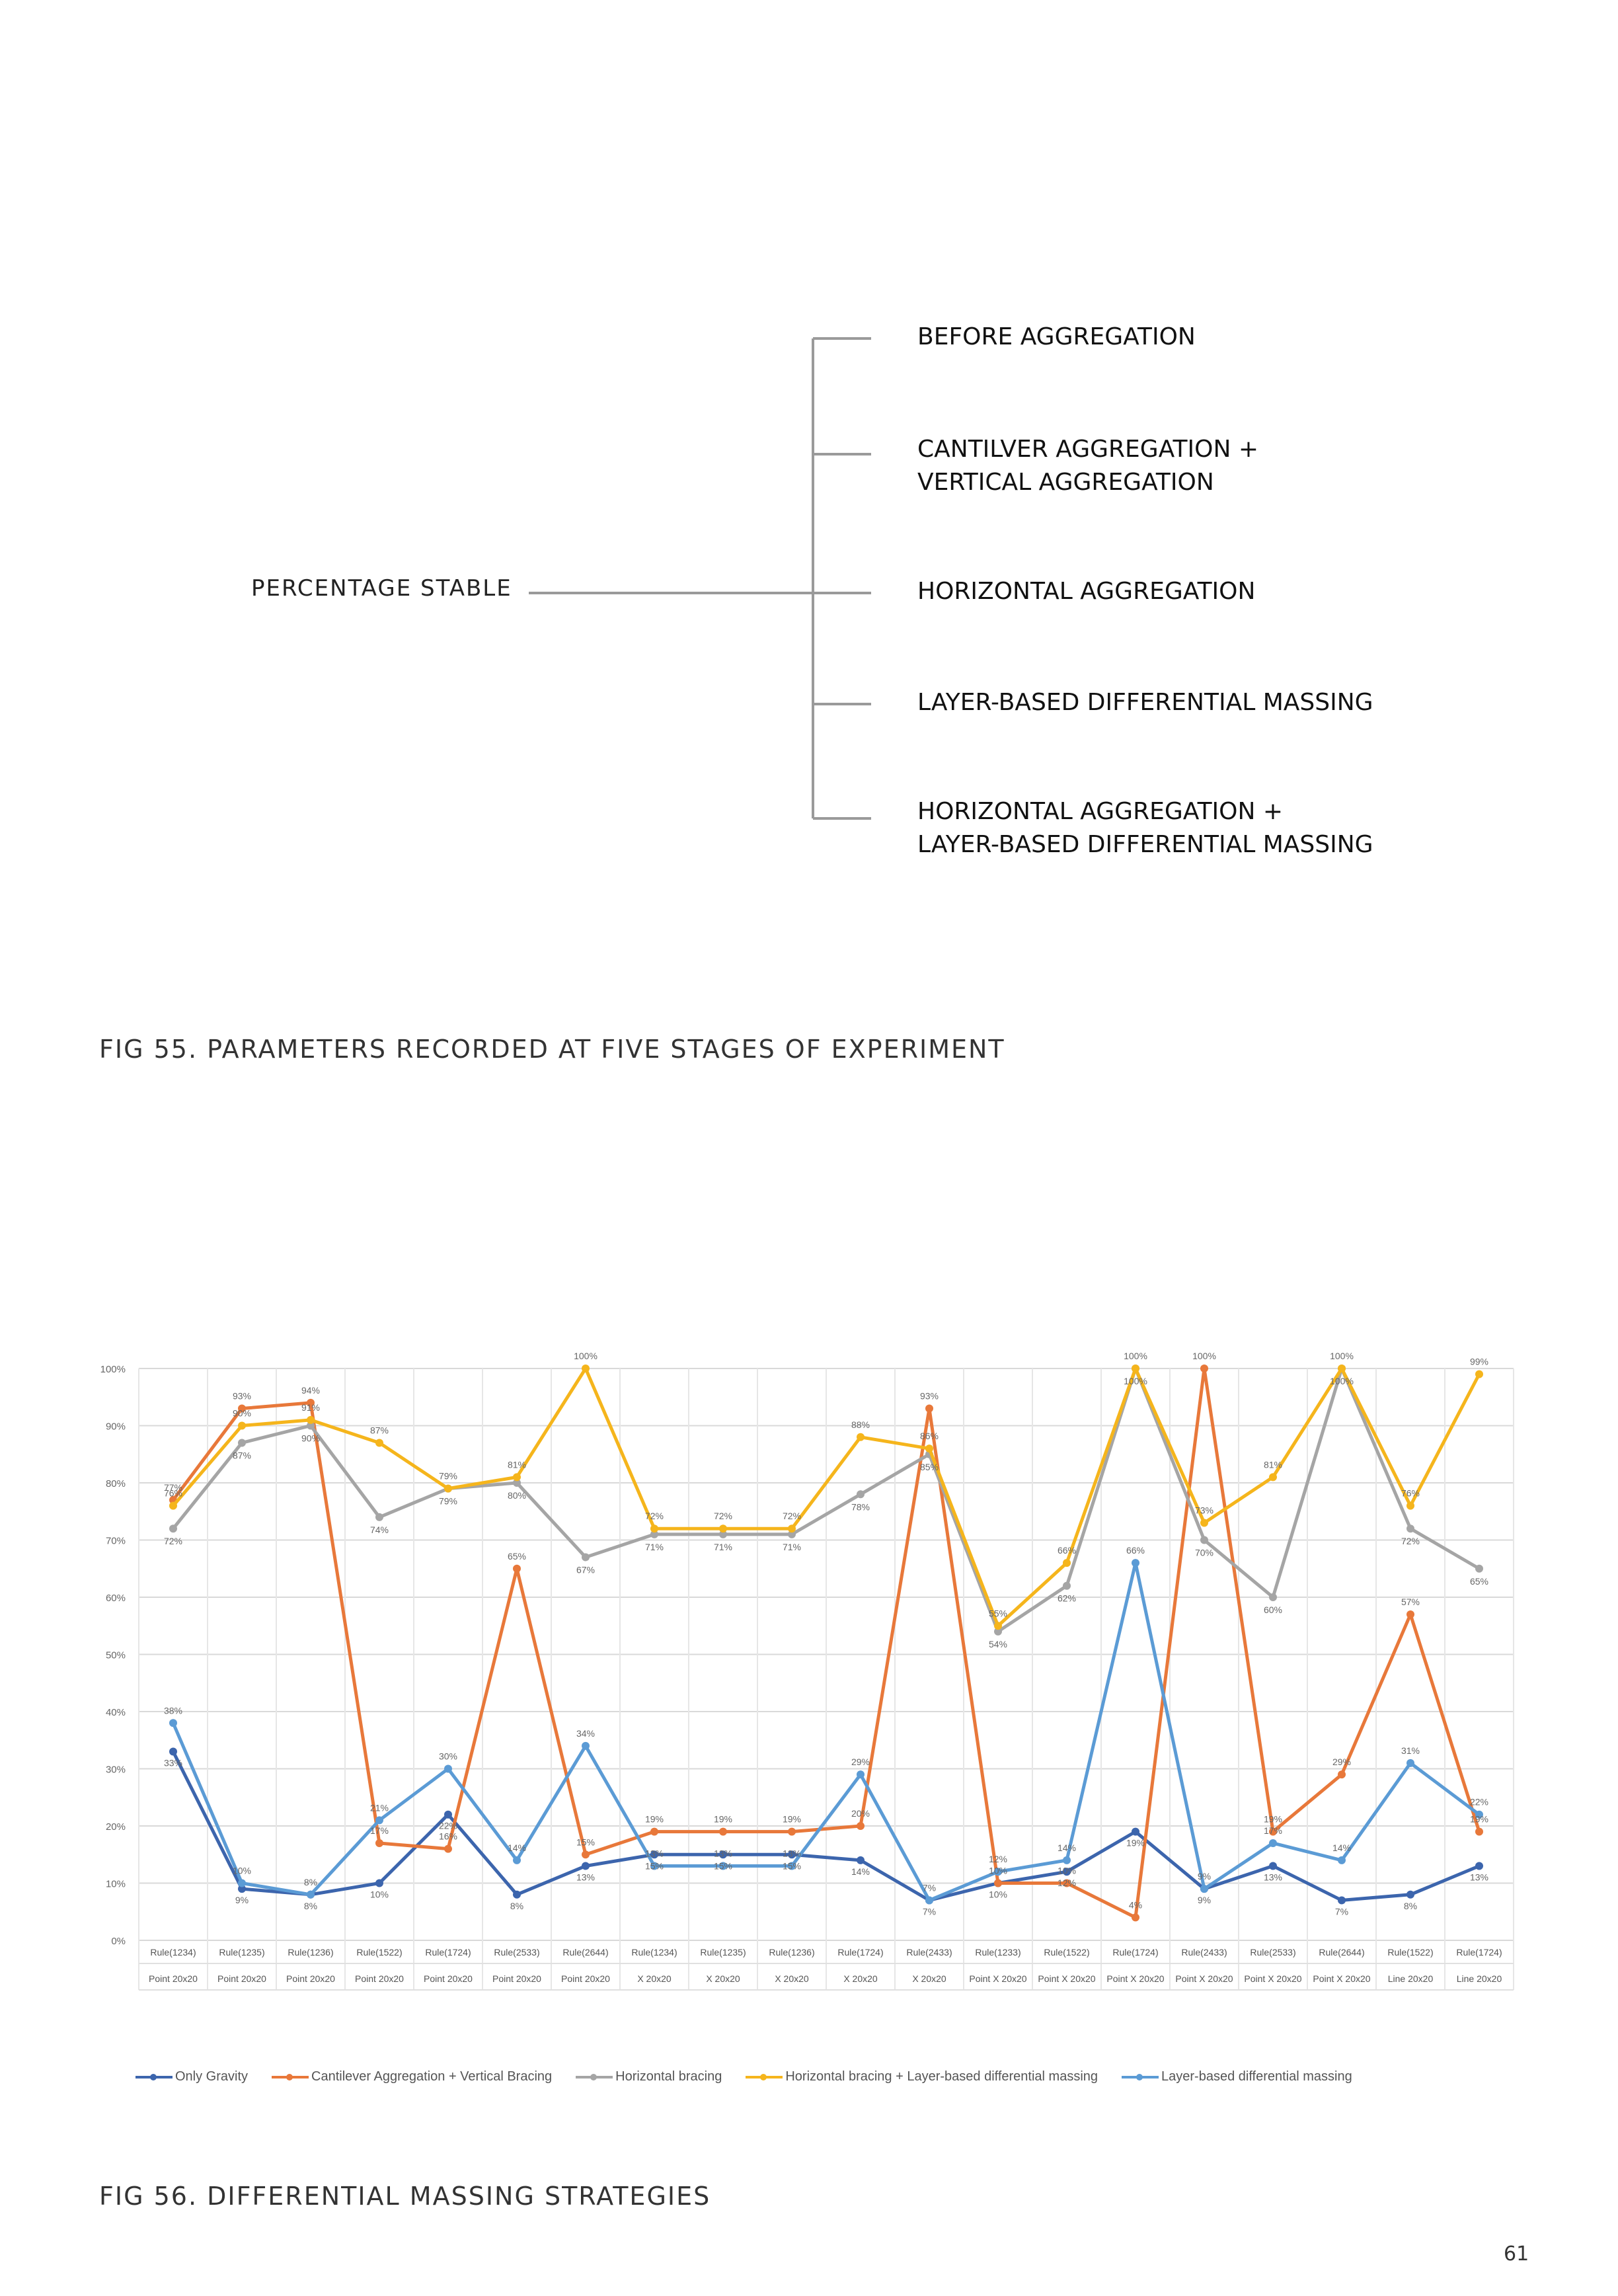 The image size is (1618, 2296). What do you see at coordinates (1479, 1802) in the screenshot?
I see `data-label: 22%` at bounding box center [1479, 1802].